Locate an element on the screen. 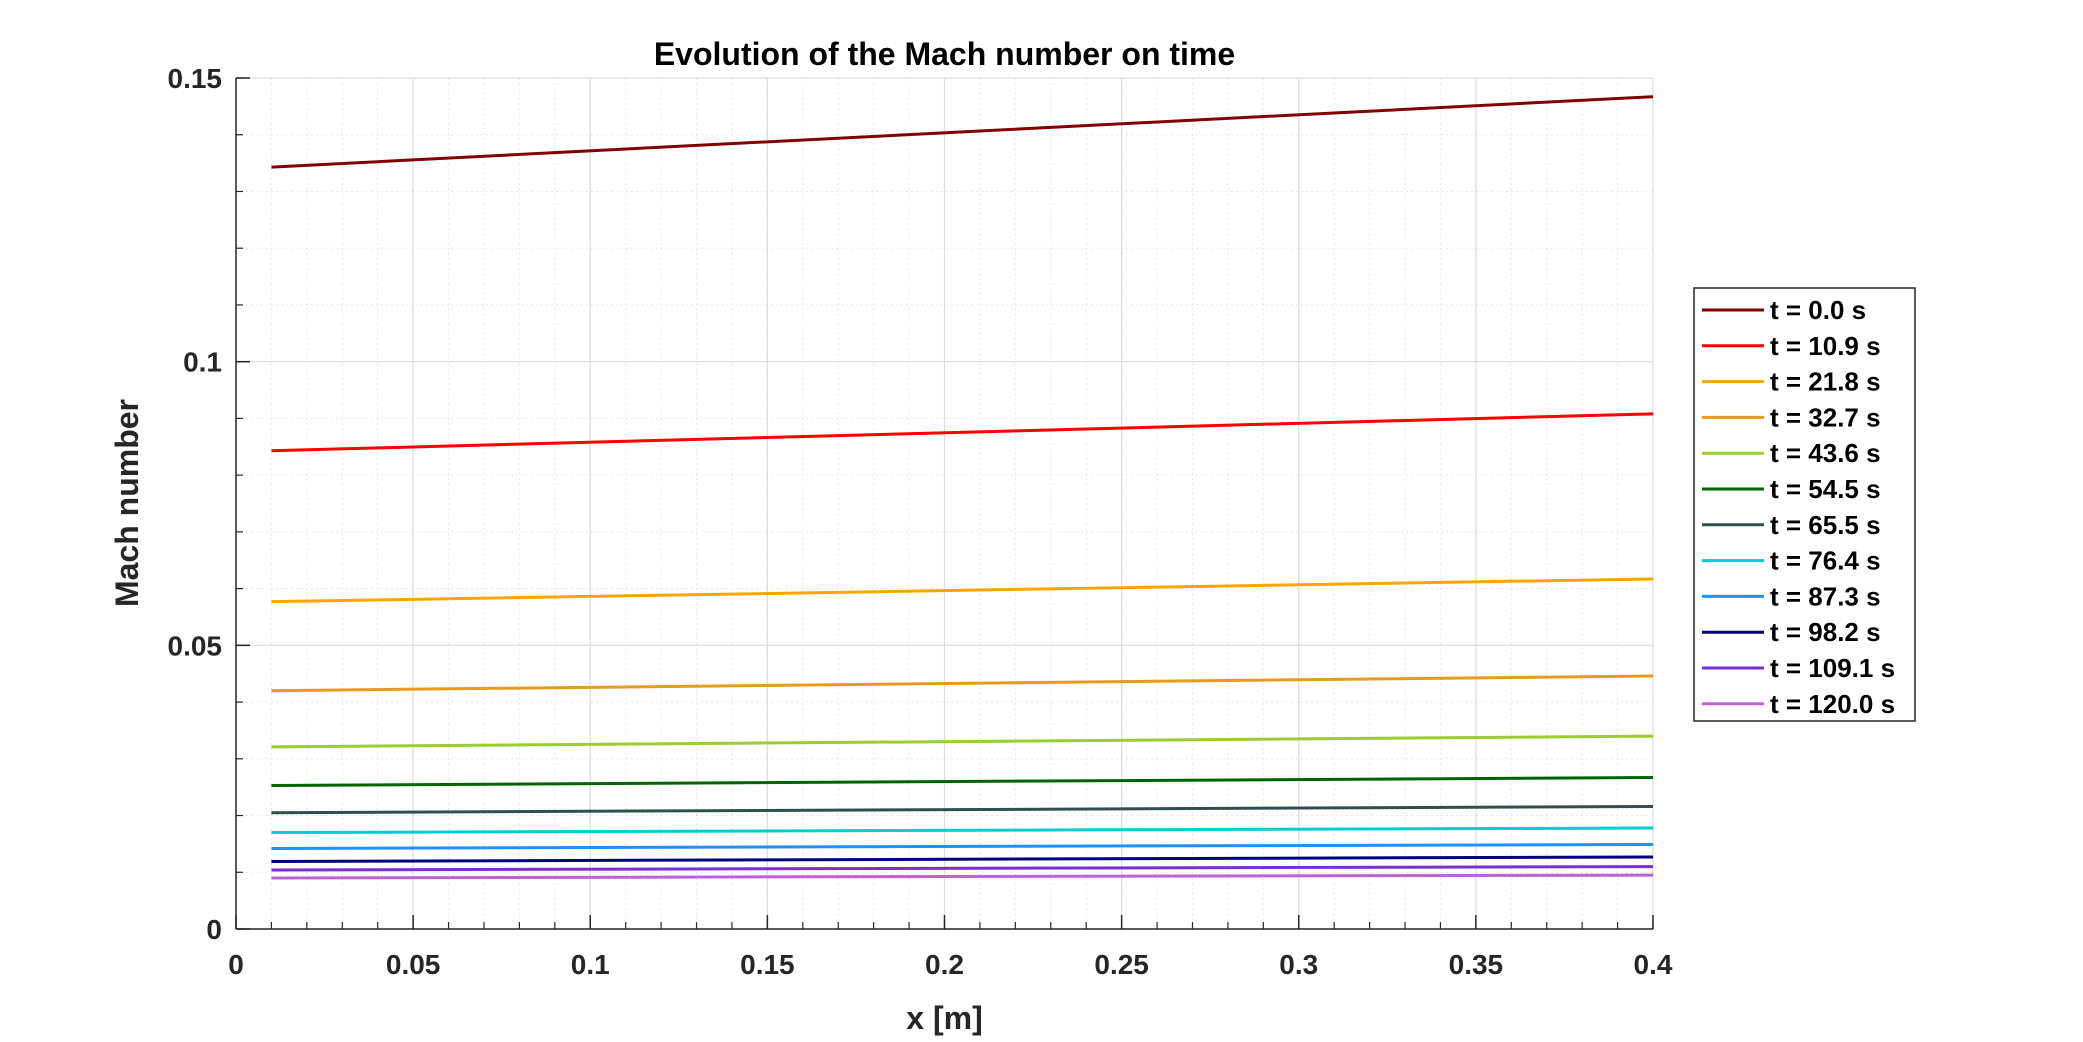 Image resolution: width=2083 pixels, height=1042 pixels. y-tick-label: 0 is located at coordinates (214, 929).